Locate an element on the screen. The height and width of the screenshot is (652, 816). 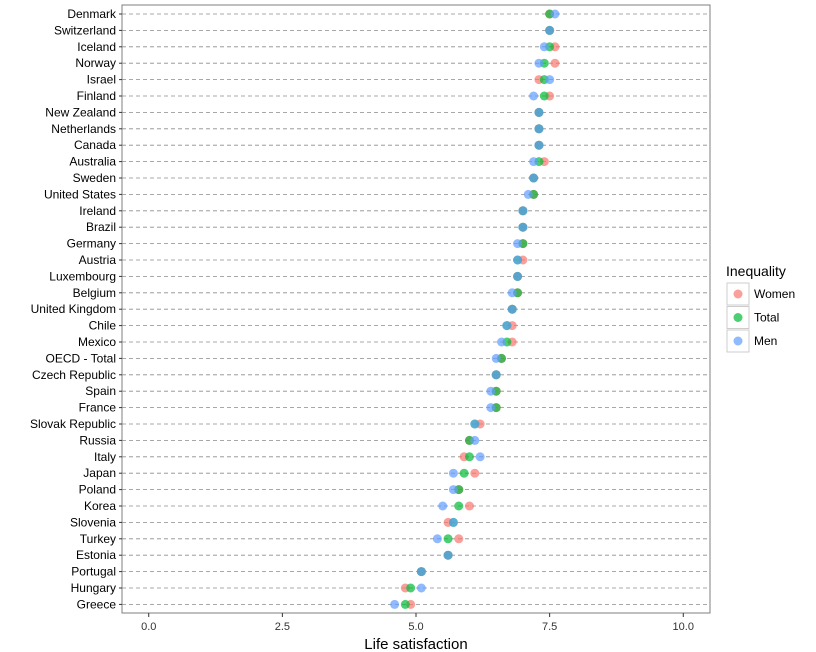
y-tick-label: Greece is located at coordinates (97, 604).